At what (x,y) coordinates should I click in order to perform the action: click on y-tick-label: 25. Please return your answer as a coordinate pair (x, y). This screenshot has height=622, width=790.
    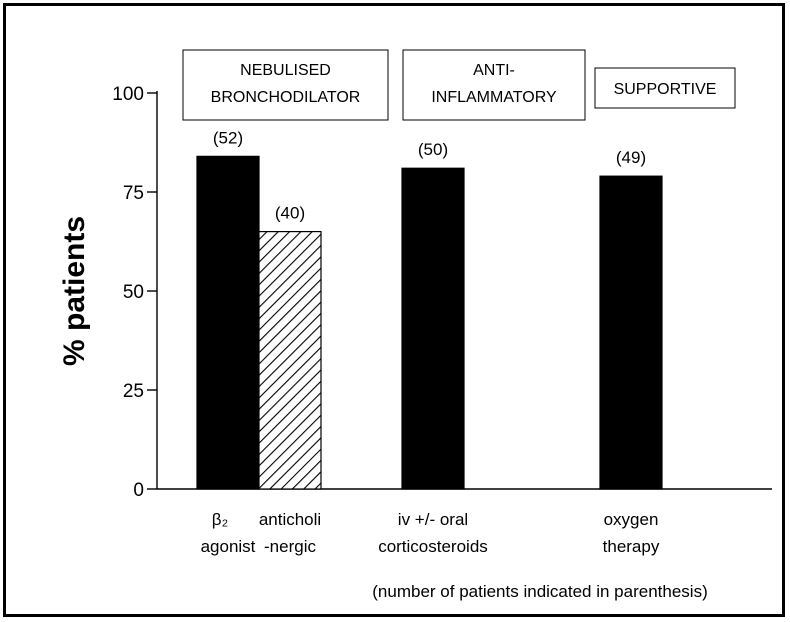
    Looking at the image, I should click on (133, 391).